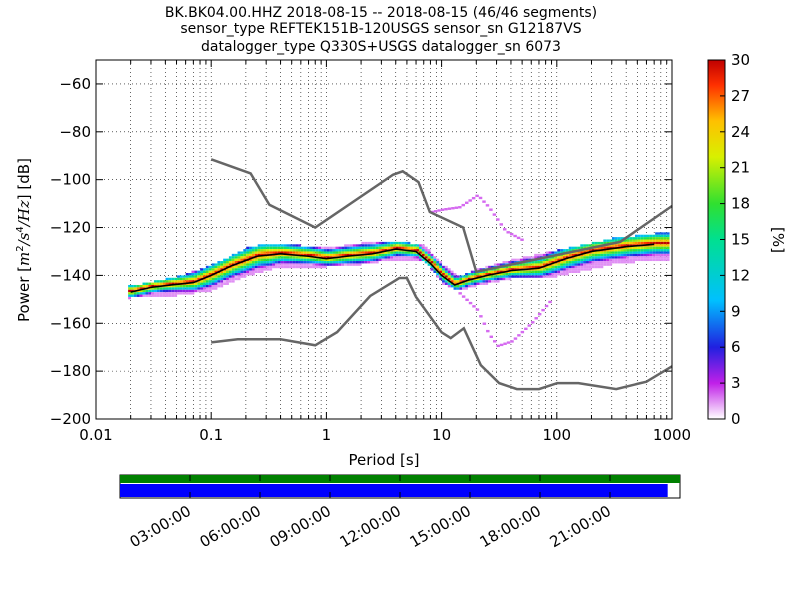 This screenshot has width=800, height=600. I want to click on colorbar-tick-label: 18, so click(740, 204).